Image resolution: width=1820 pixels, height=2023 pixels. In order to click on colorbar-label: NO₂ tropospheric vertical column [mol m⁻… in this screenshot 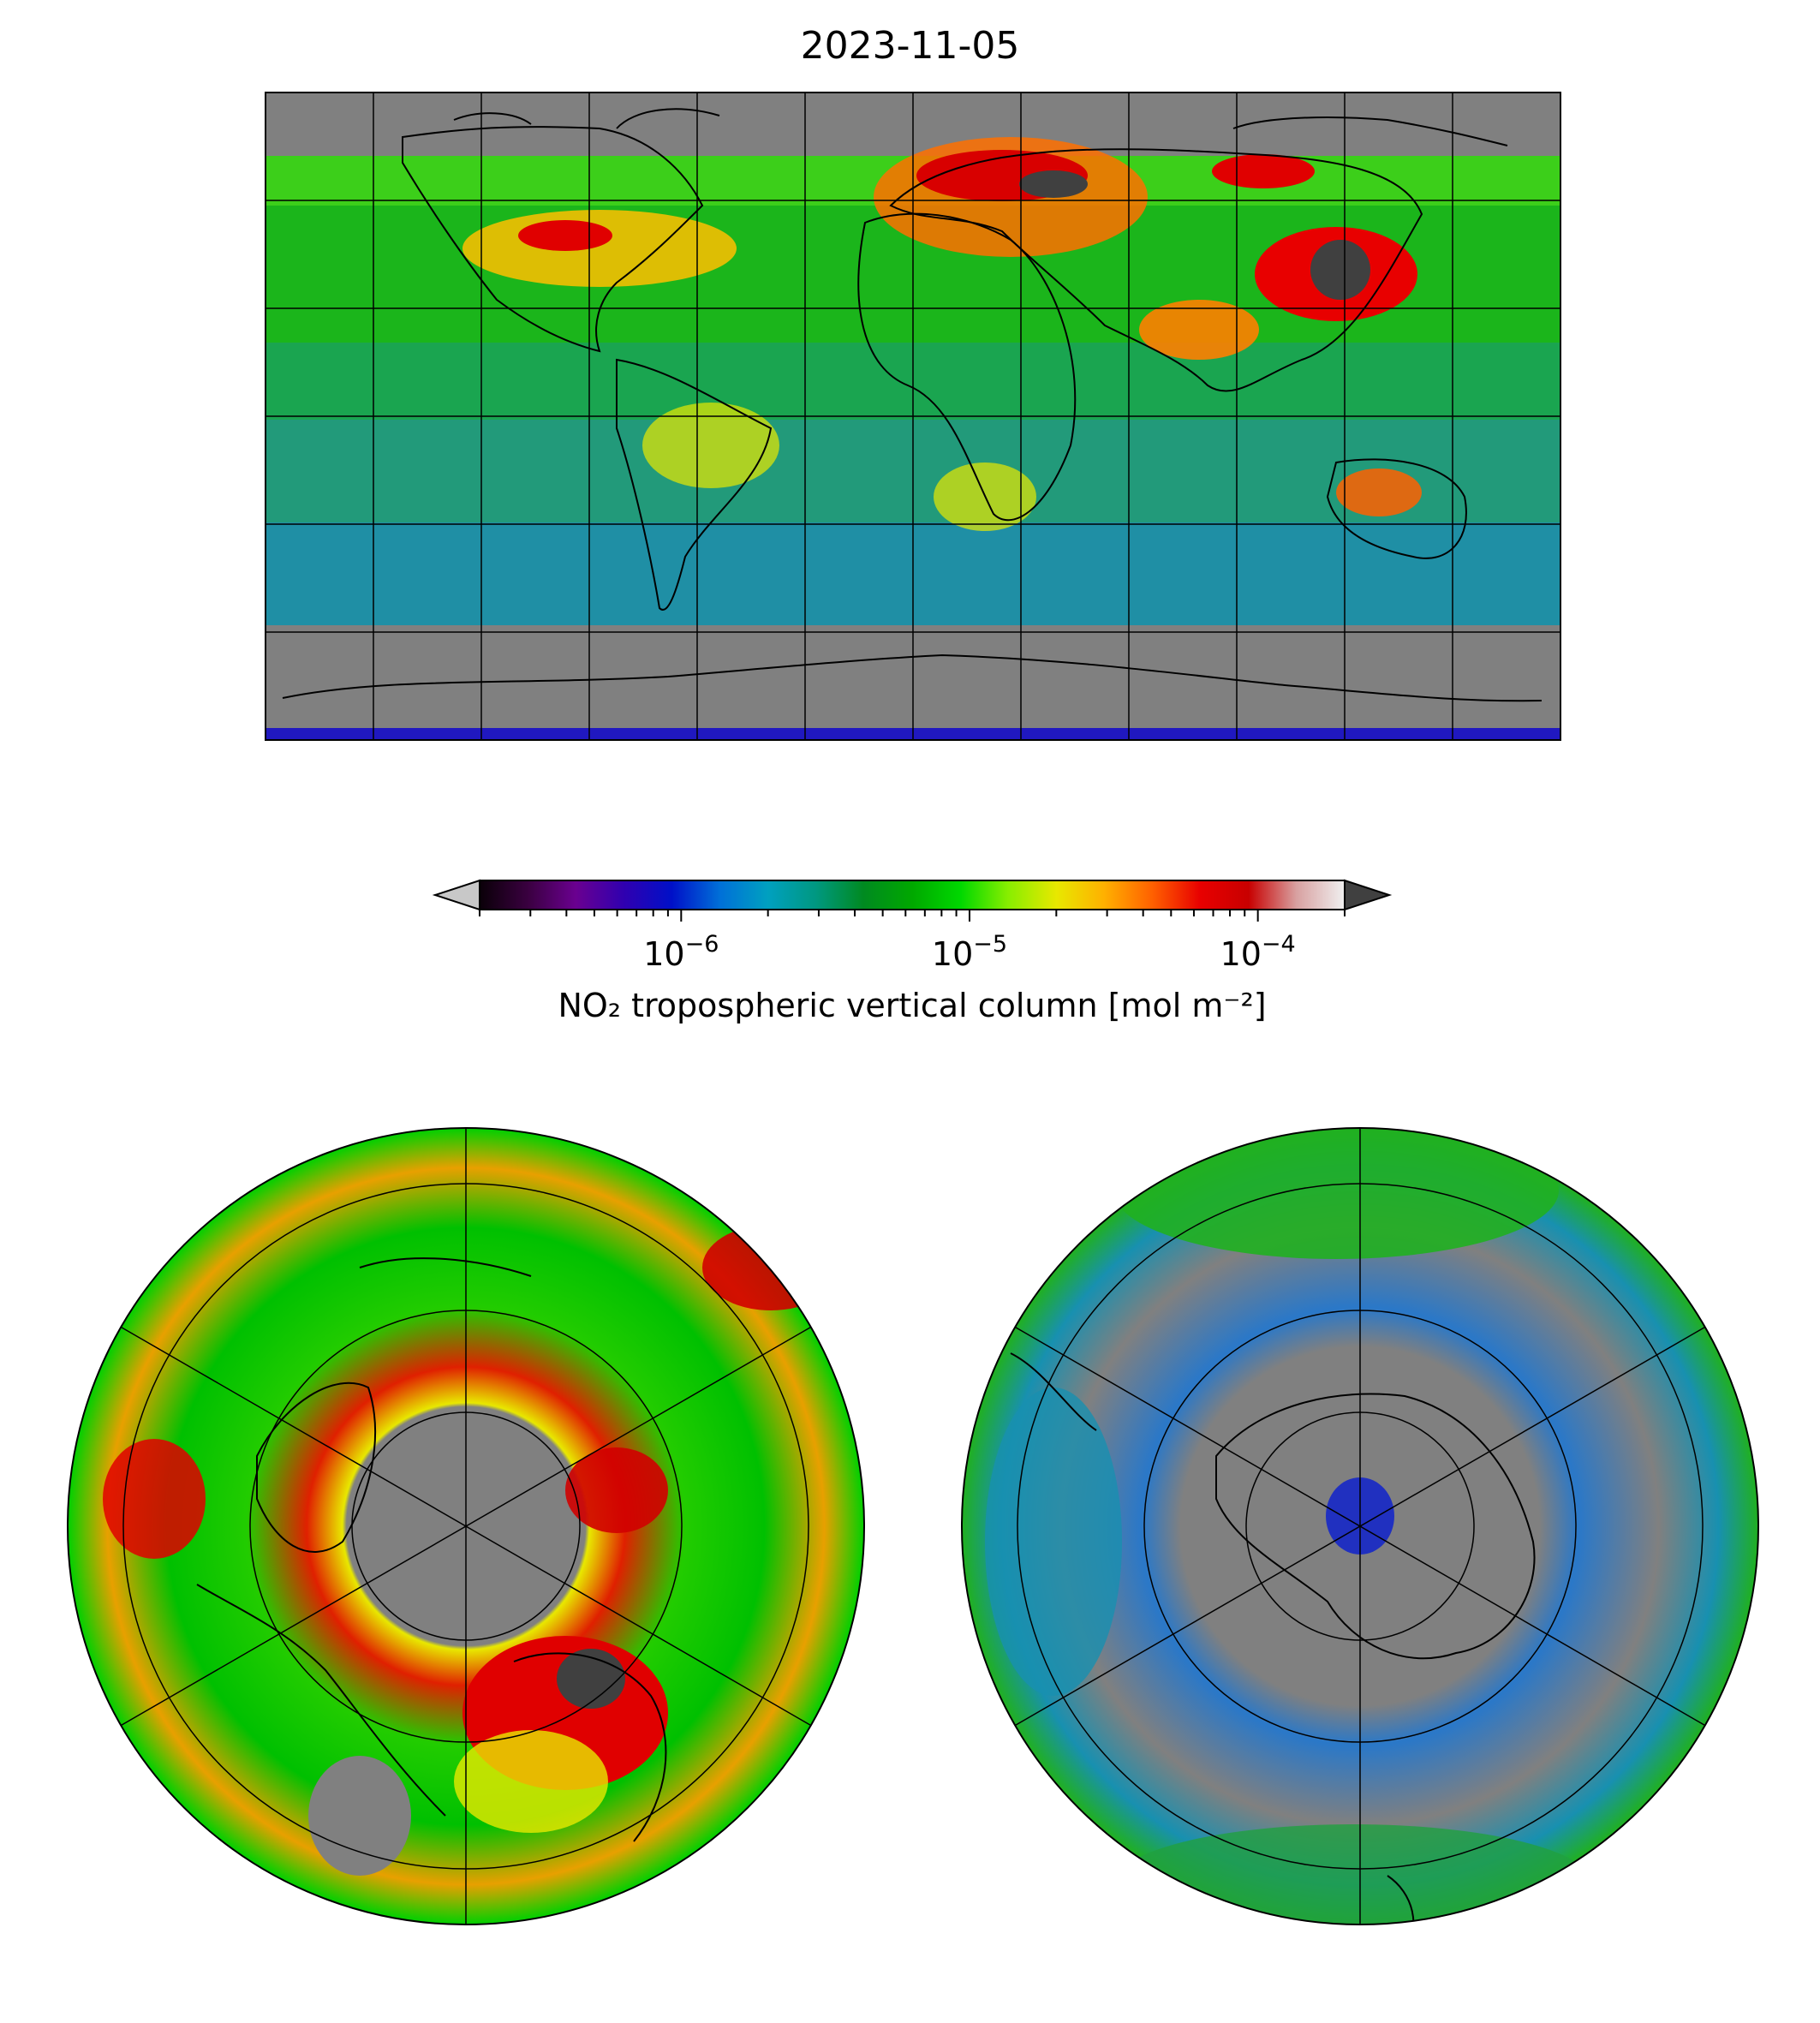, I will do `click(912, 1005)`.